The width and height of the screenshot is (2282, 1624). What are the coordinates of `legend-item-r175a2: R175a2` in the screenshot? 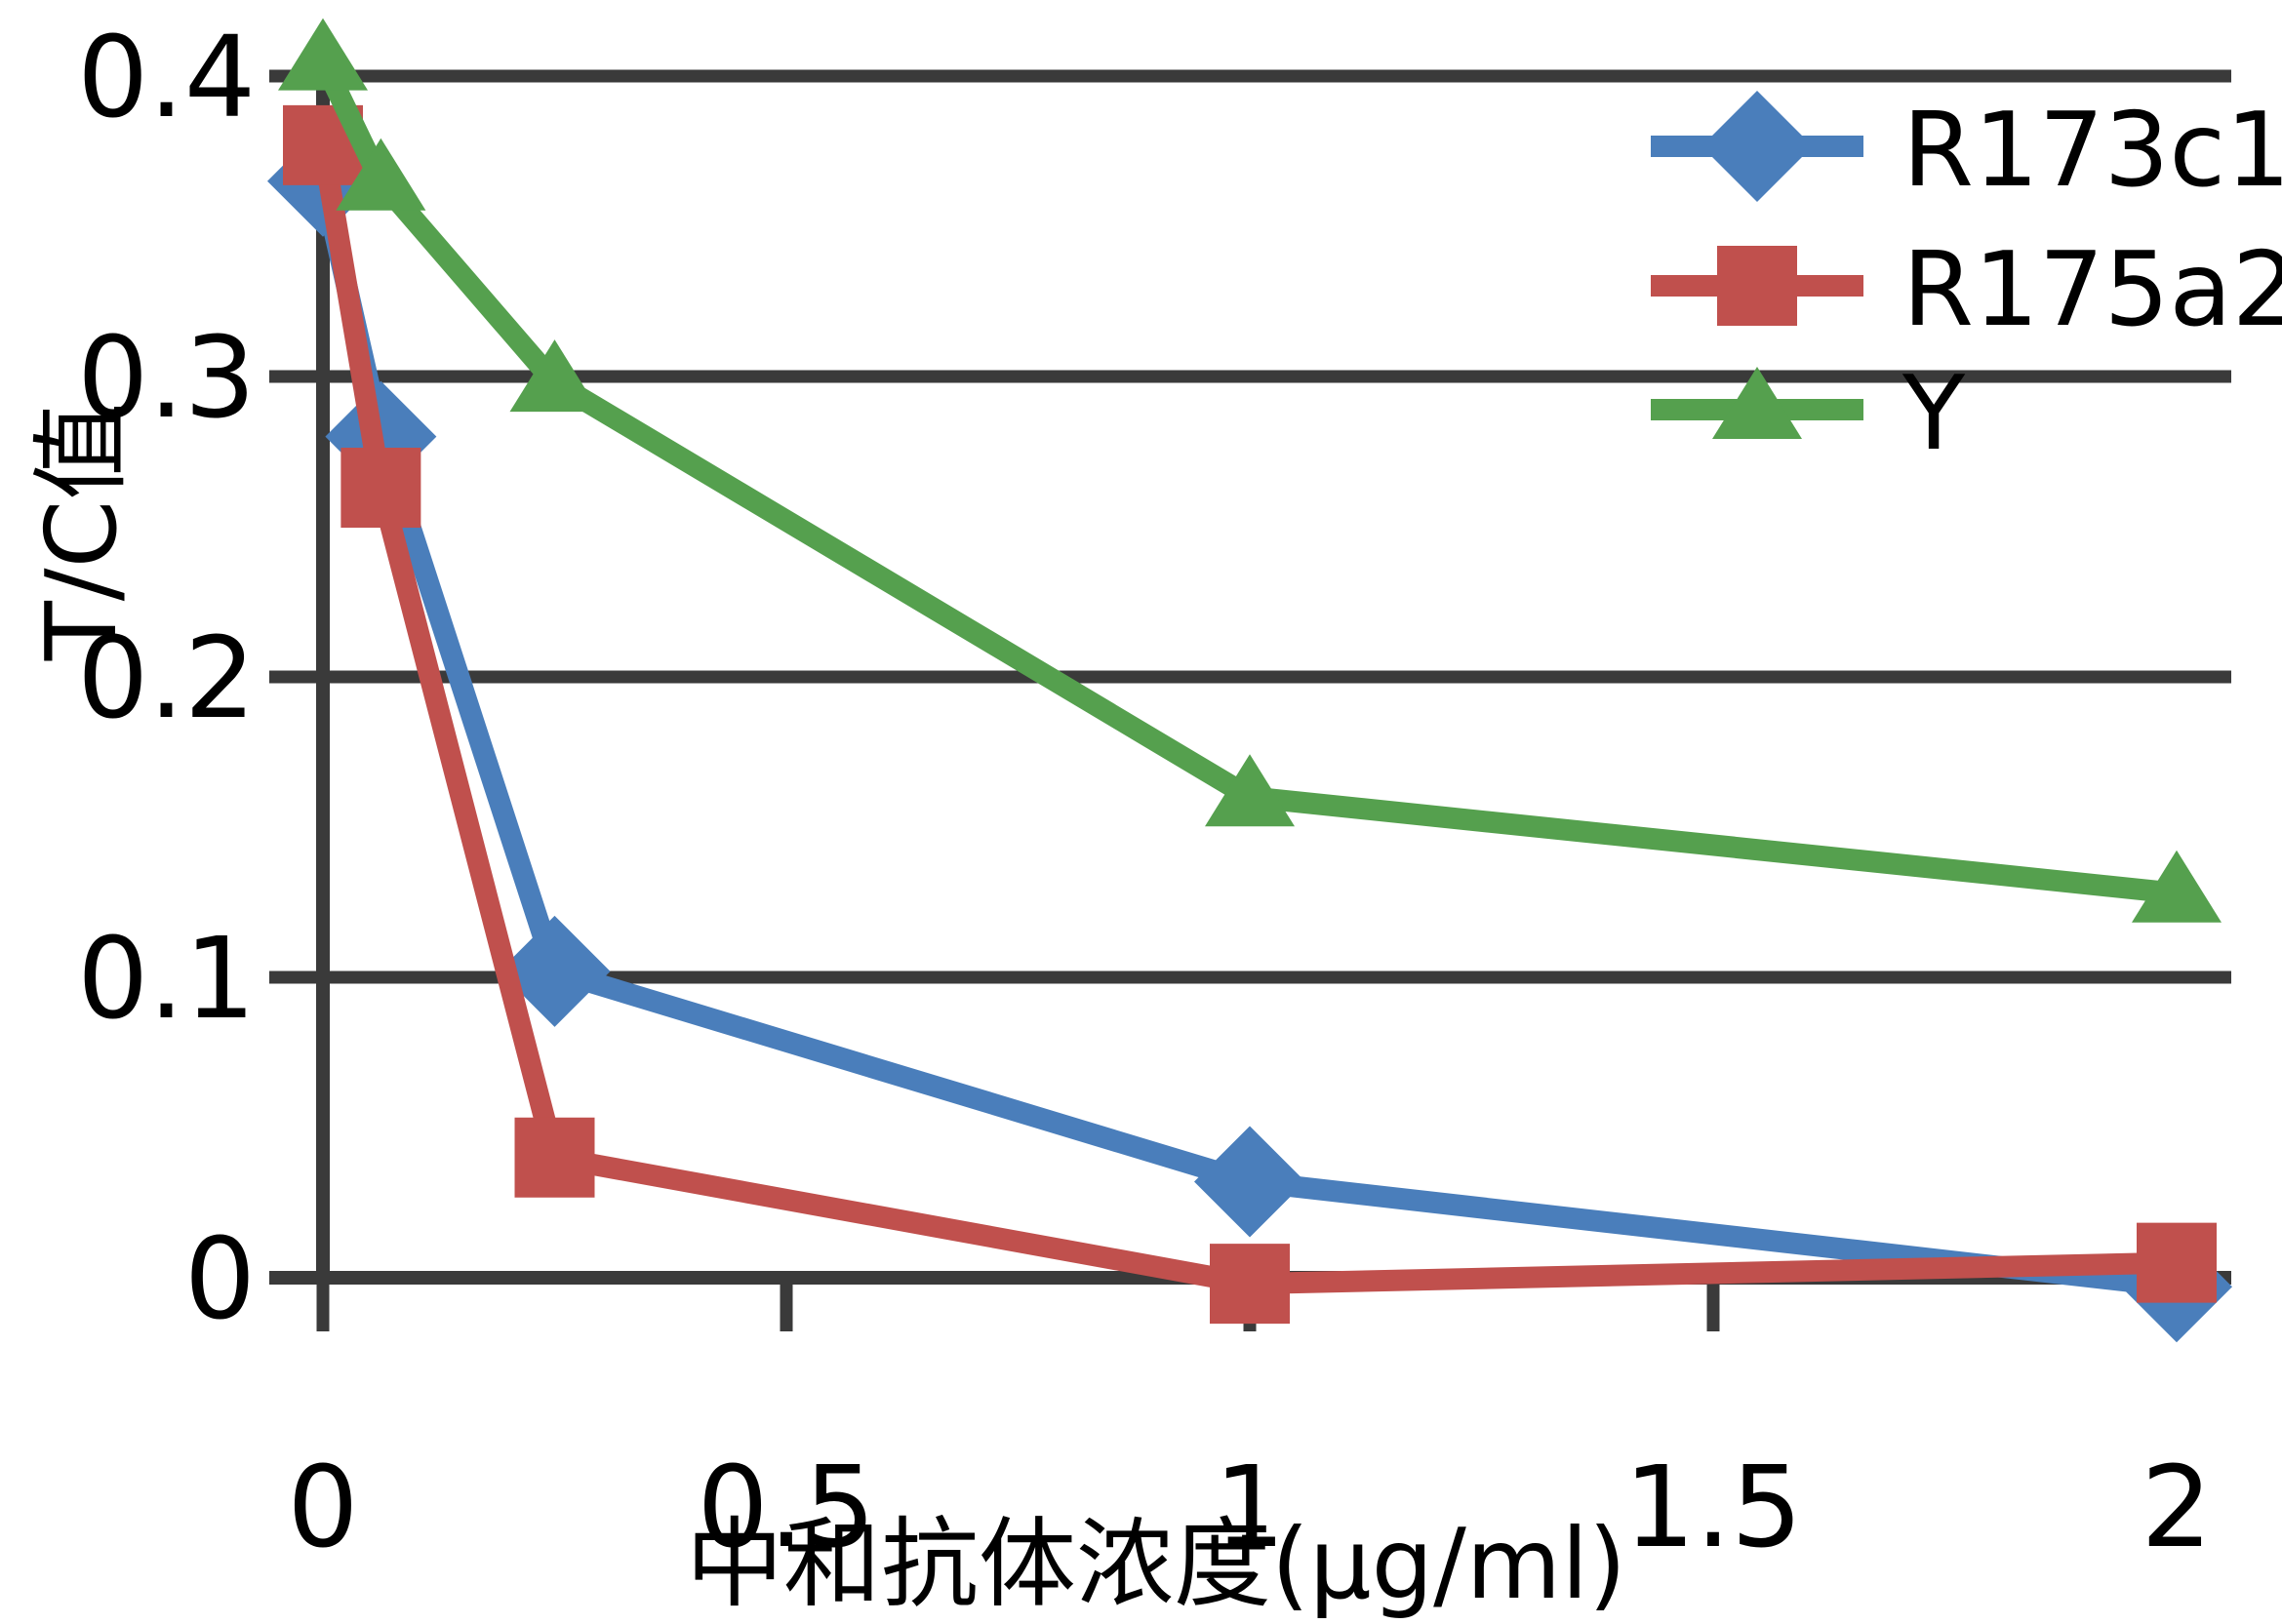 It's located at (1967, 290).